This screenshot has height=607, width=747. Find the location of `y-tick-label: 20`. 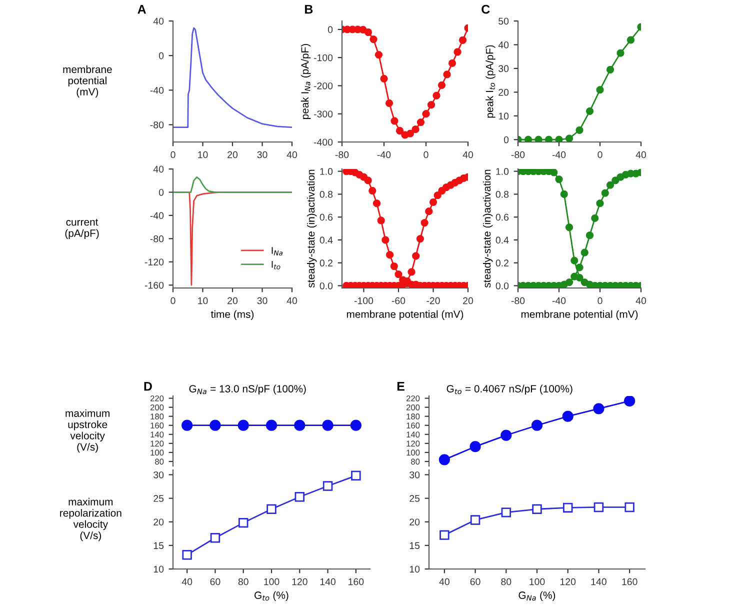

y-tick-label: 20 is located at coordinates (503, 92).